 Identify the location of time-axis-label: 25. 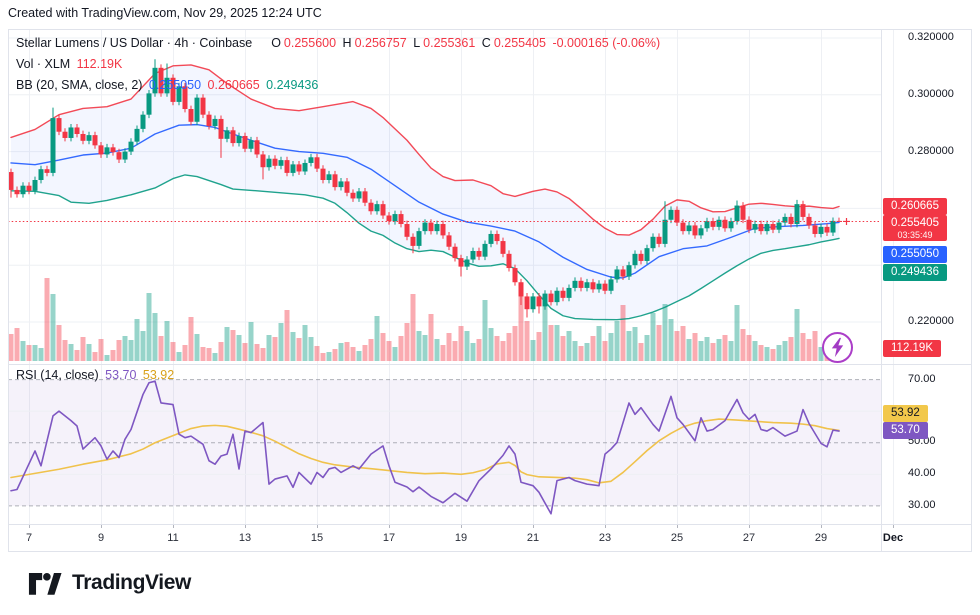
(677, 538).